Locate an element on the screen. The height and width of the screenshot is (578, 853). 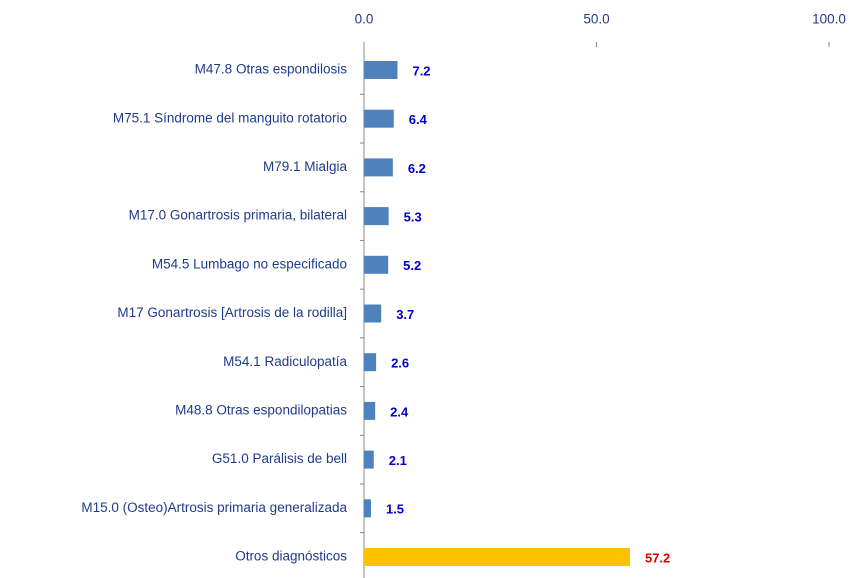
value-label: 6.2 is located at coordinates (417, 168).